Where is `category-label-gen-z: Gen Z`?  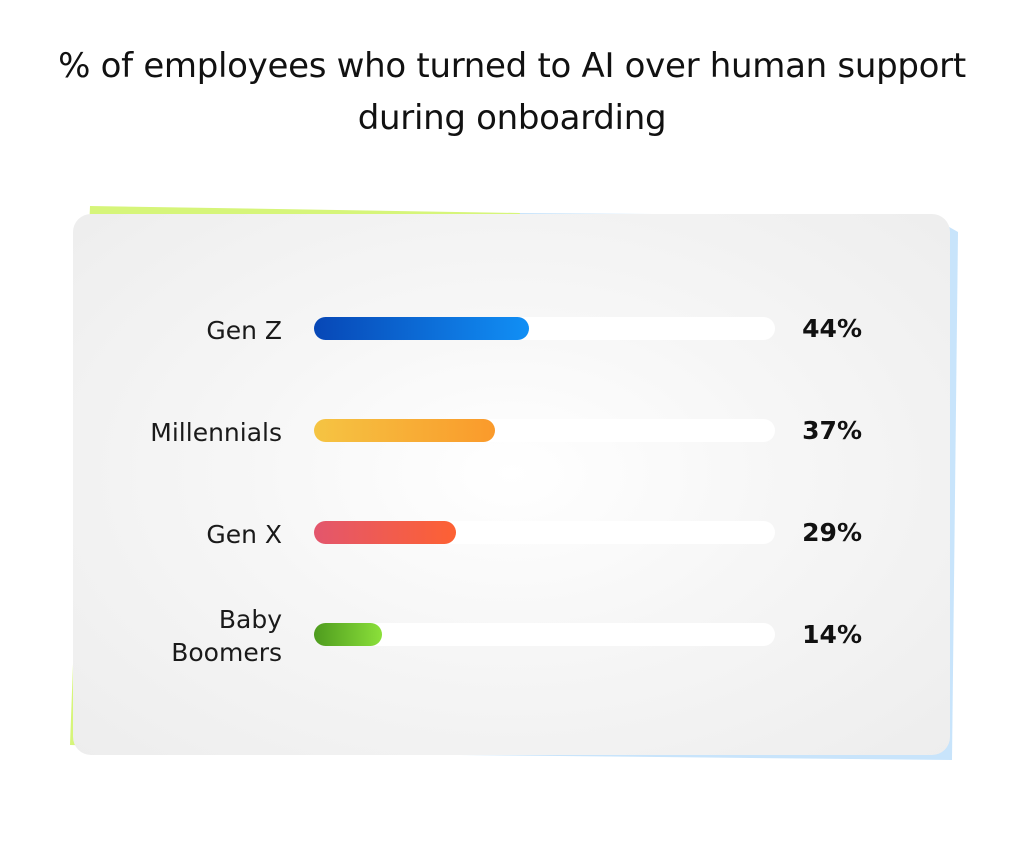
category-label-gen-z: Gen Z is located at coordinates (182, 330).